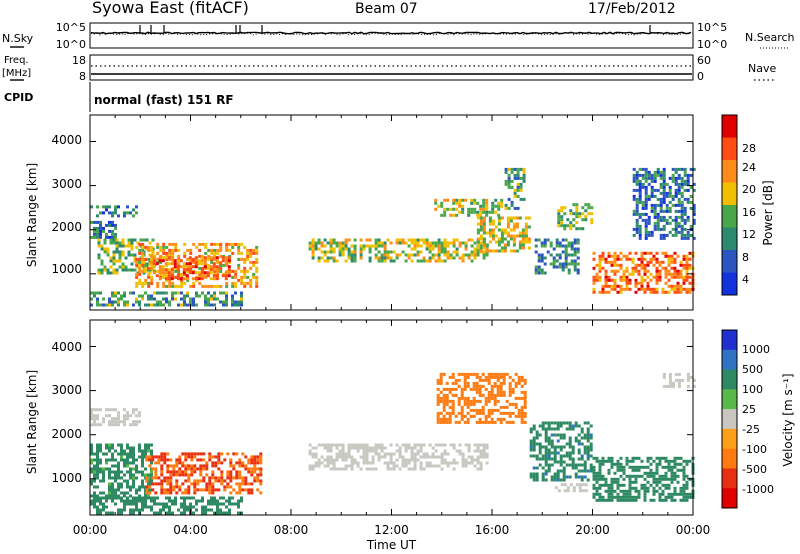  What do you see at coordinates (16, 73) in the screenshot?
I see `freq-left-unit: [MHz]` at bounding box center [16, 73].